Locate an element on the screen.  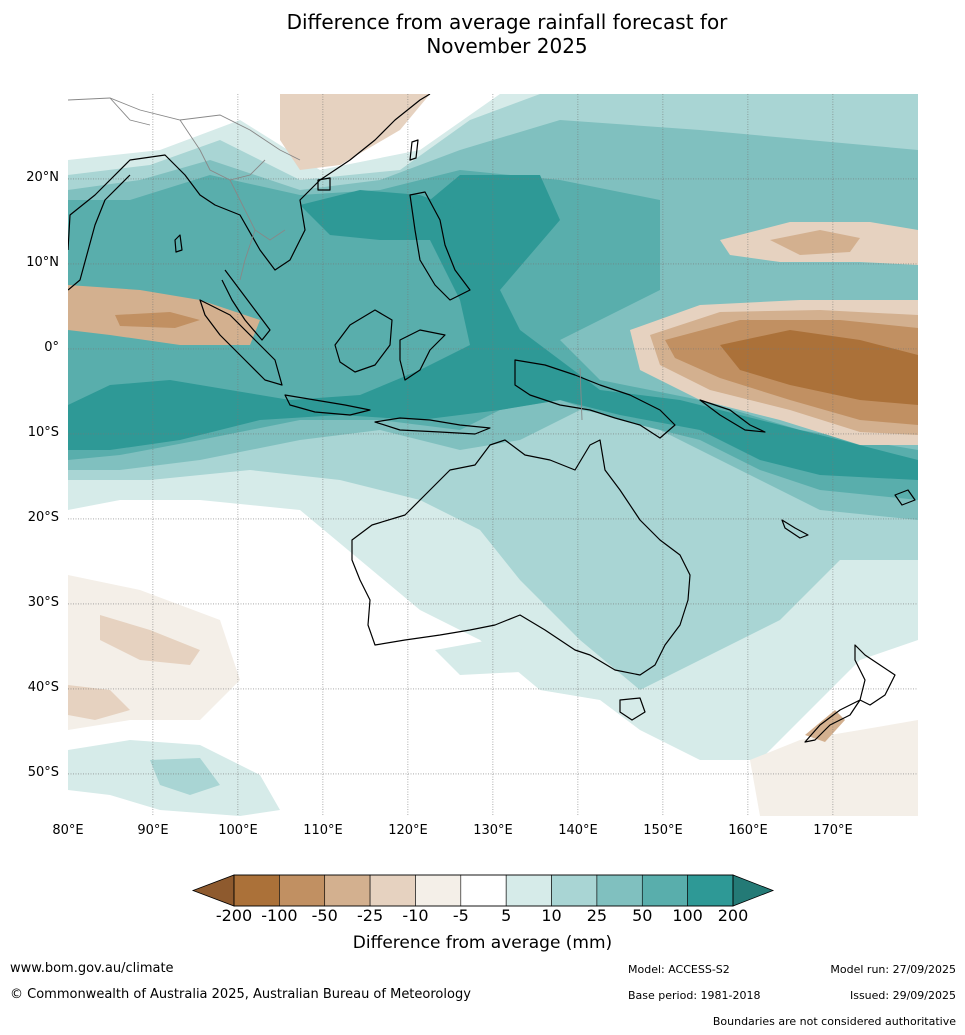
coastline-sumatra is located at coordinates (241, 342).